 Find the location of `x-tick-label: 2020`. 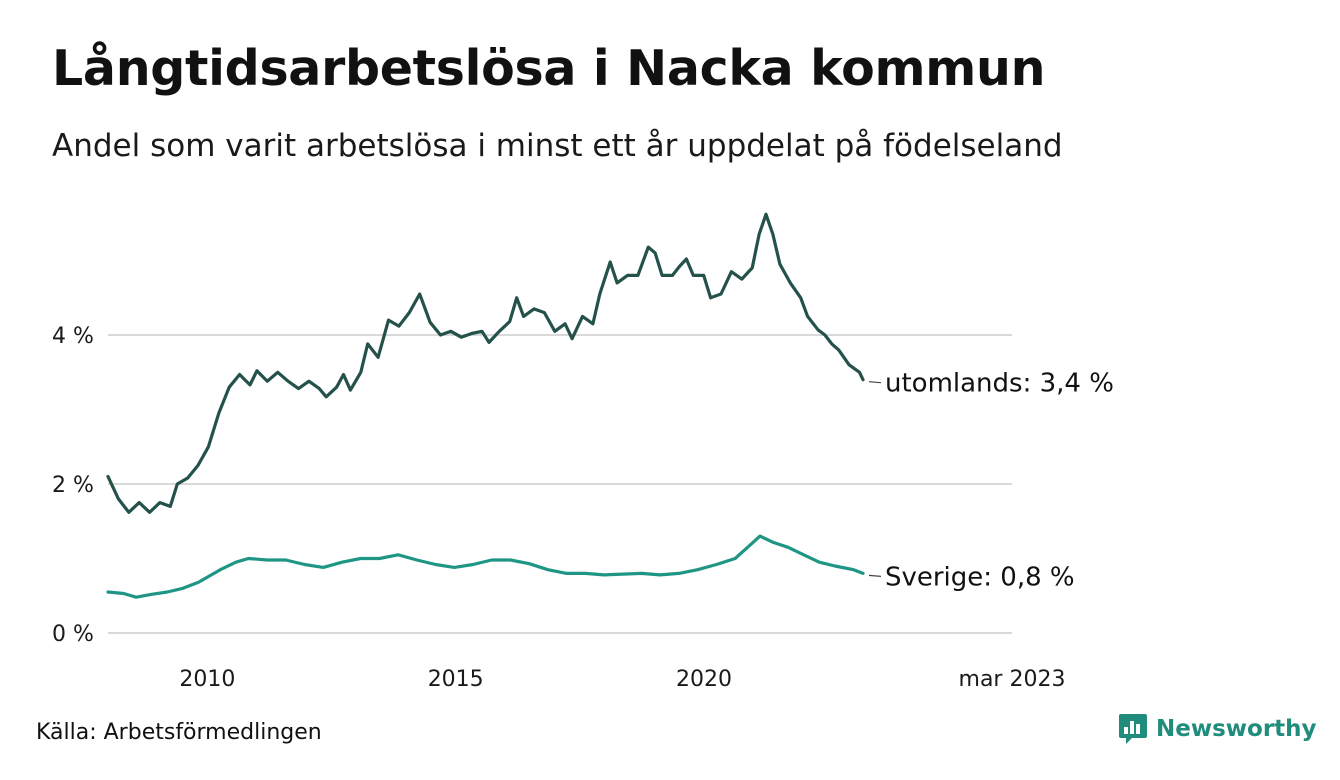

x-tick-label: 2020 is located at coordinates (704, 679).